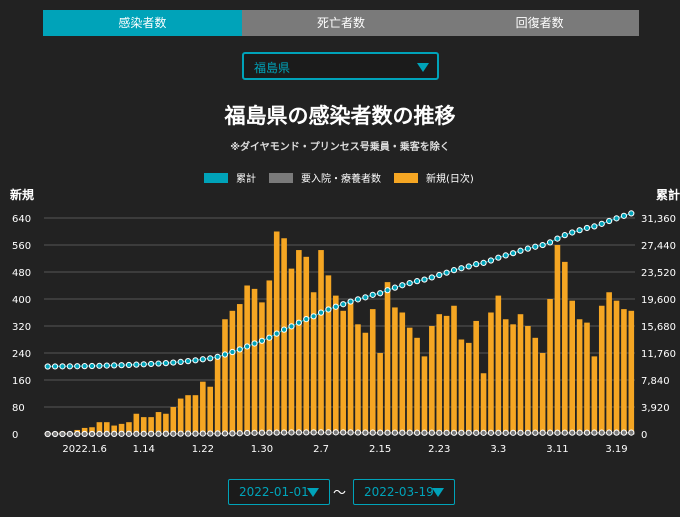 The height and width of the screenshot is (517, 680). What do you see at coordinates (616, 449) in the screenshot?
I see `x-tick-label: 3.19` at bounding box center [616, 449].